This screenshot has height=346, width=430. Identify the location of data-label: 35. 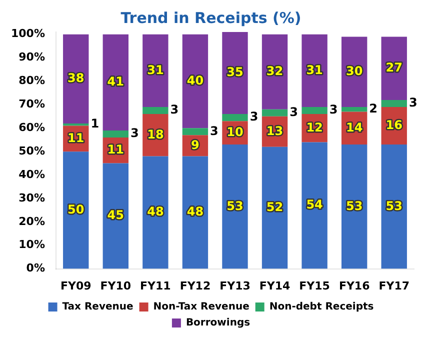
(235, 72).